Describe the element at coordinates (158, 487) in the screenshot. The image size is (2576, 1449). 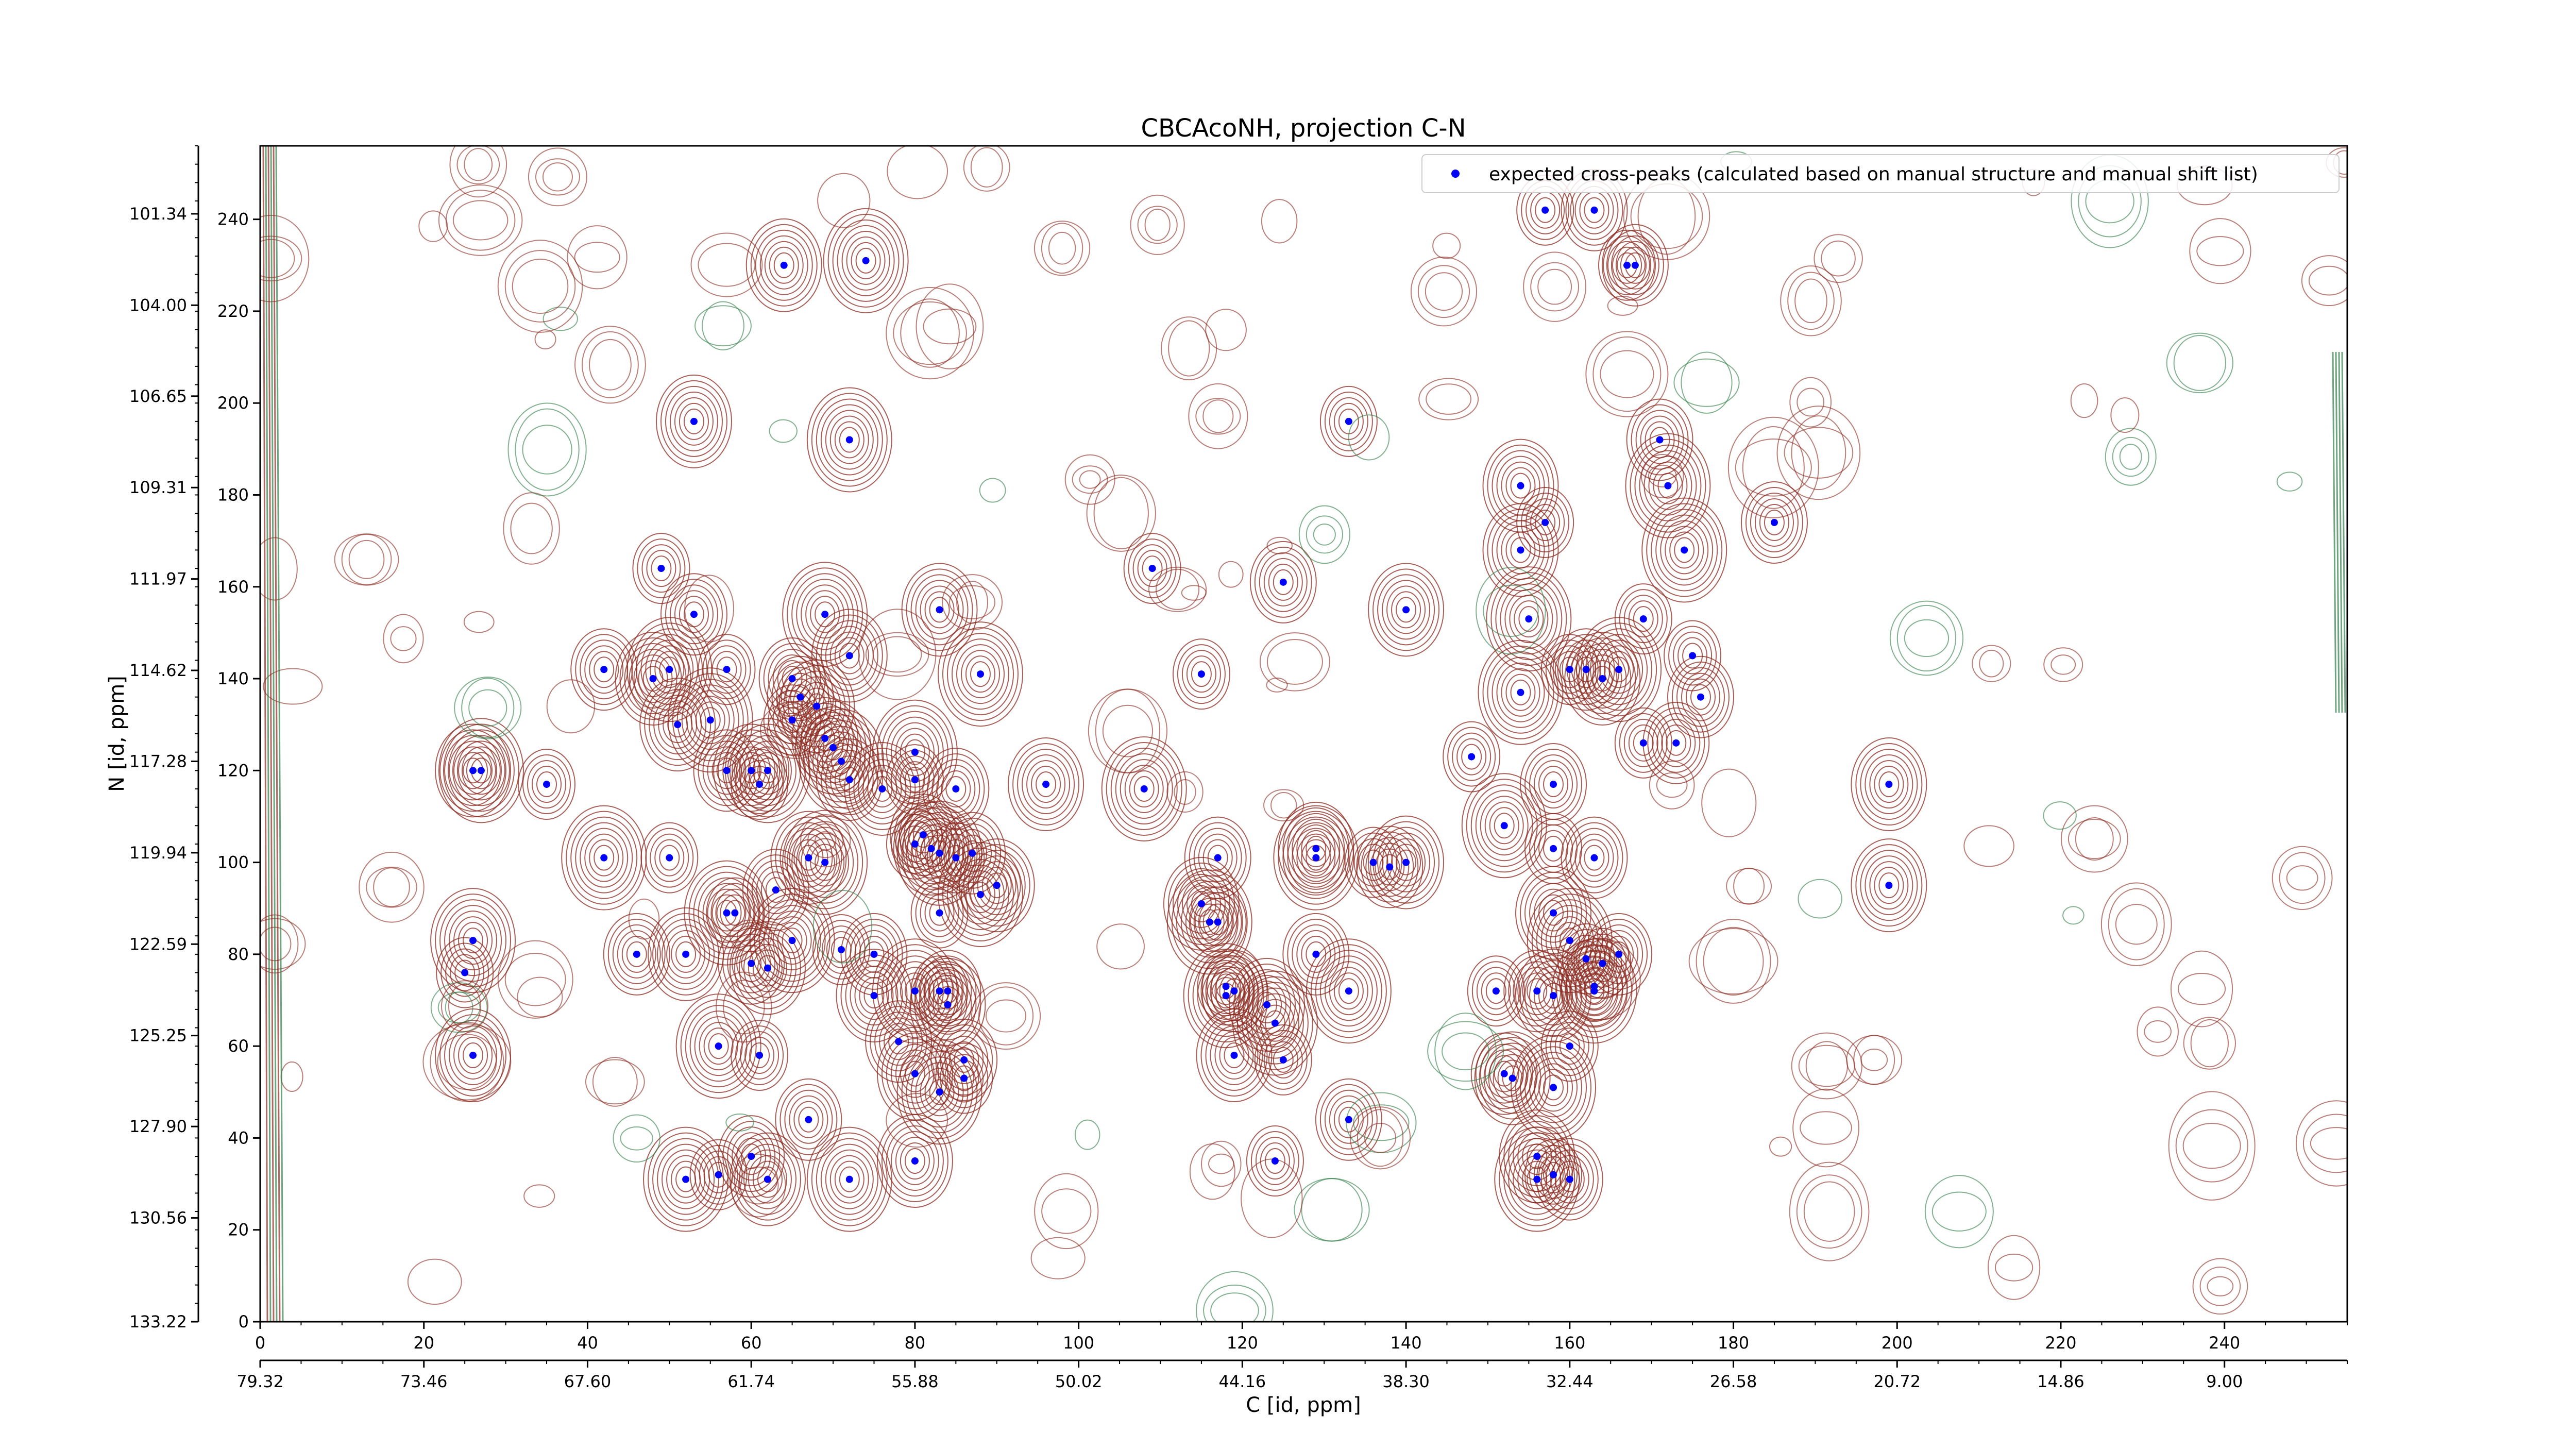
I see `y-ppm-tick-label: 109.31` at that location.